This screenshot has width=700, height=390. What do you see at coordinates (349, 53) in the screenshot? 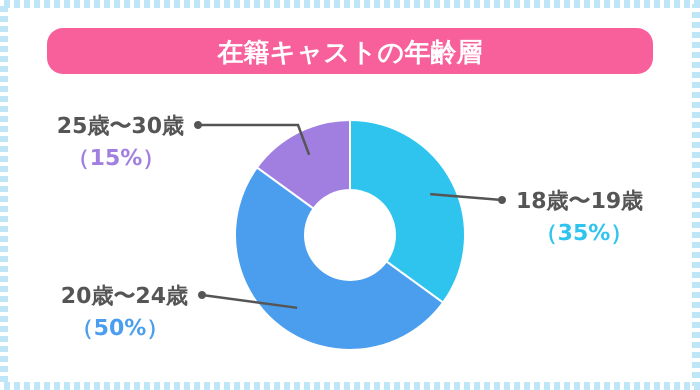
I see `chart-title: 在籍キャストの年齢層` at bounding box center [349, 53].